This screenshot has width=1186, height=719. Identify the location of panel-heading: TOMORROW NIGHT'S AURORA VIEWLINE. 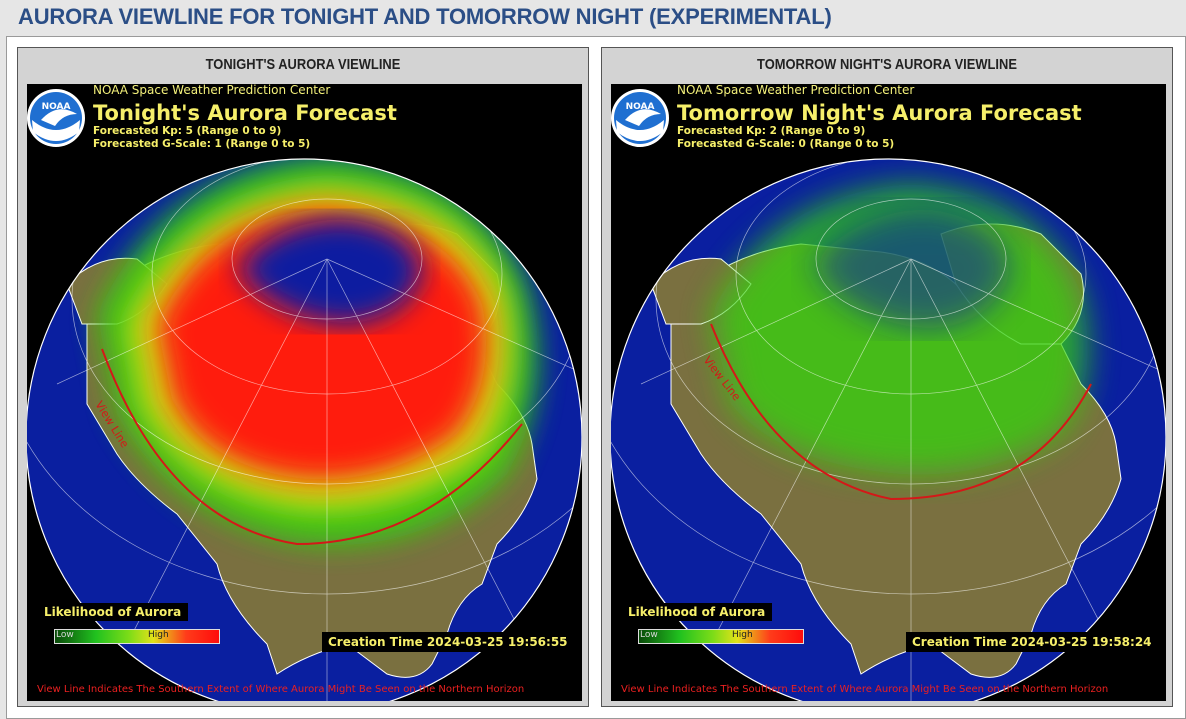
(887, 64).